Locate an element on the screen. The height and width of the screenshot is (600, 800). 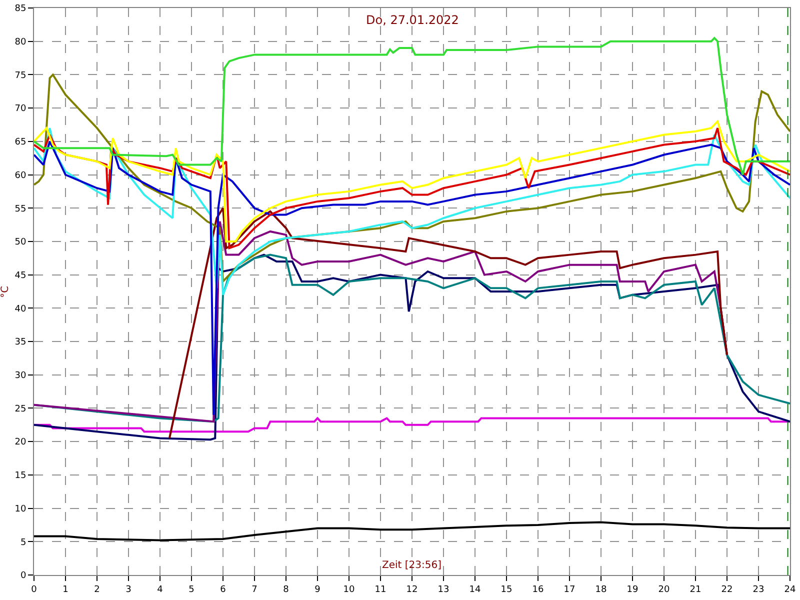
x-tick-label: 9 is located at coordinates (317, 589).